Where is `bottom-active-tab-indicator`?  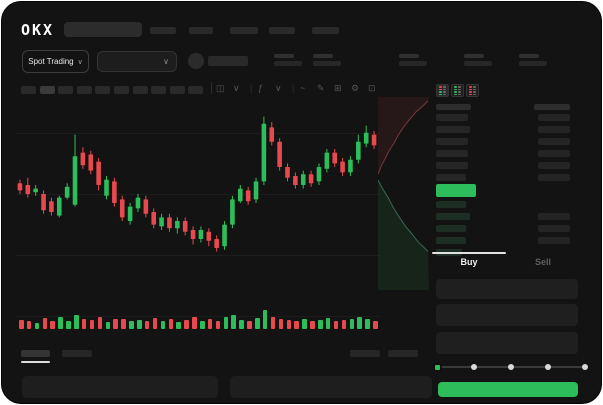
bottom-active-tab-indicator is located at coordinates (35, 362).